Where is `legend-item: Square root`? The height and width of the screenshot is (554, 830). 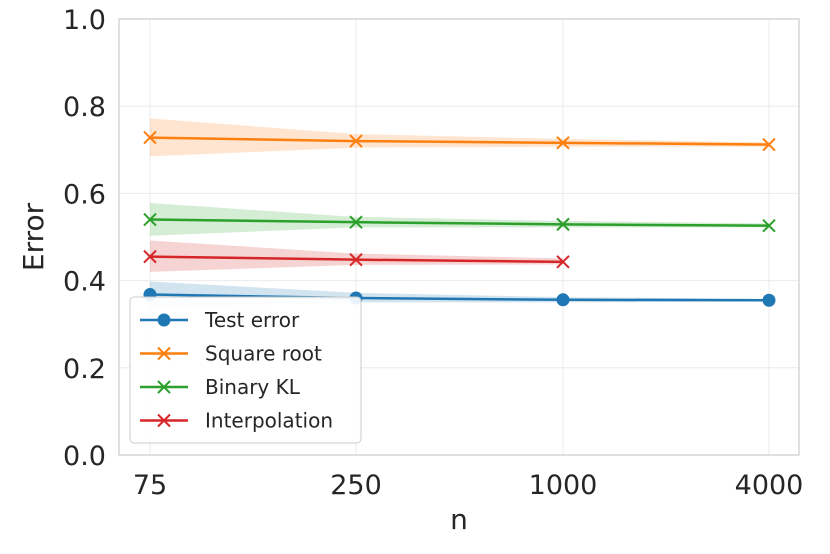
legend-item: Square root is located at coordinates (231, 354).